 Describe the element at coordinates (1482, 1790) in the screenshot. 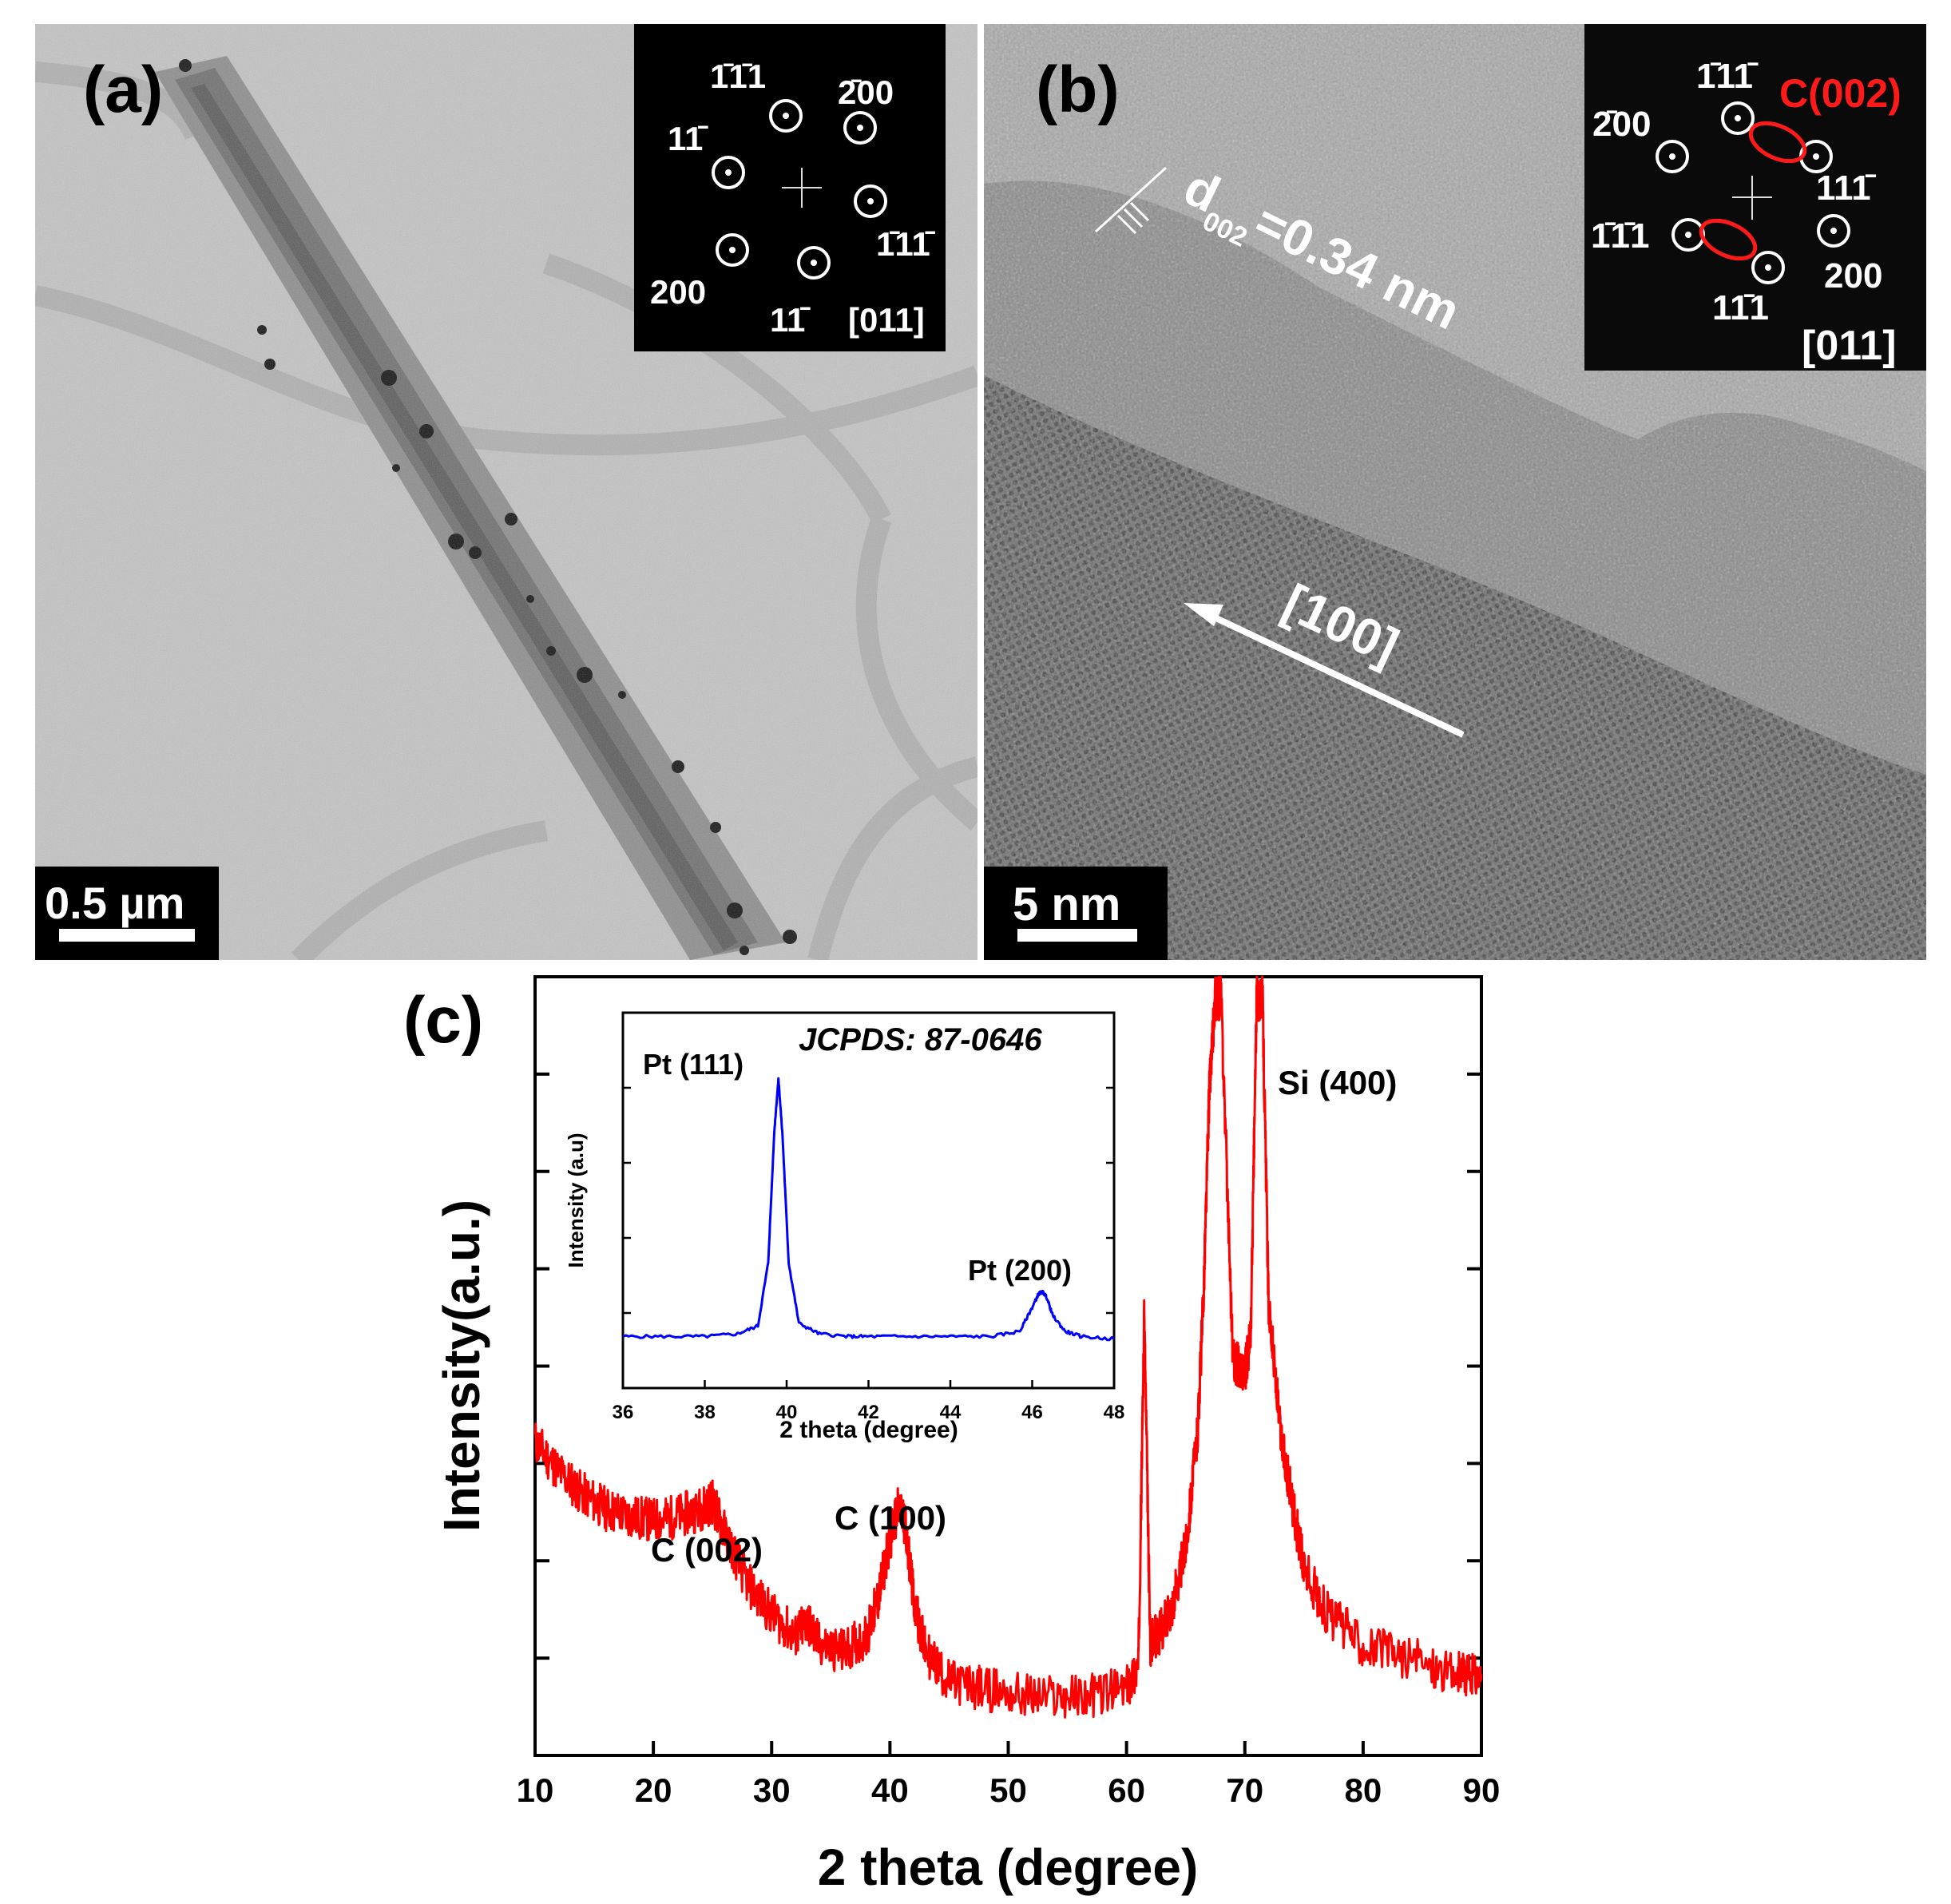

I see `x-tick-label: 90` at that location.